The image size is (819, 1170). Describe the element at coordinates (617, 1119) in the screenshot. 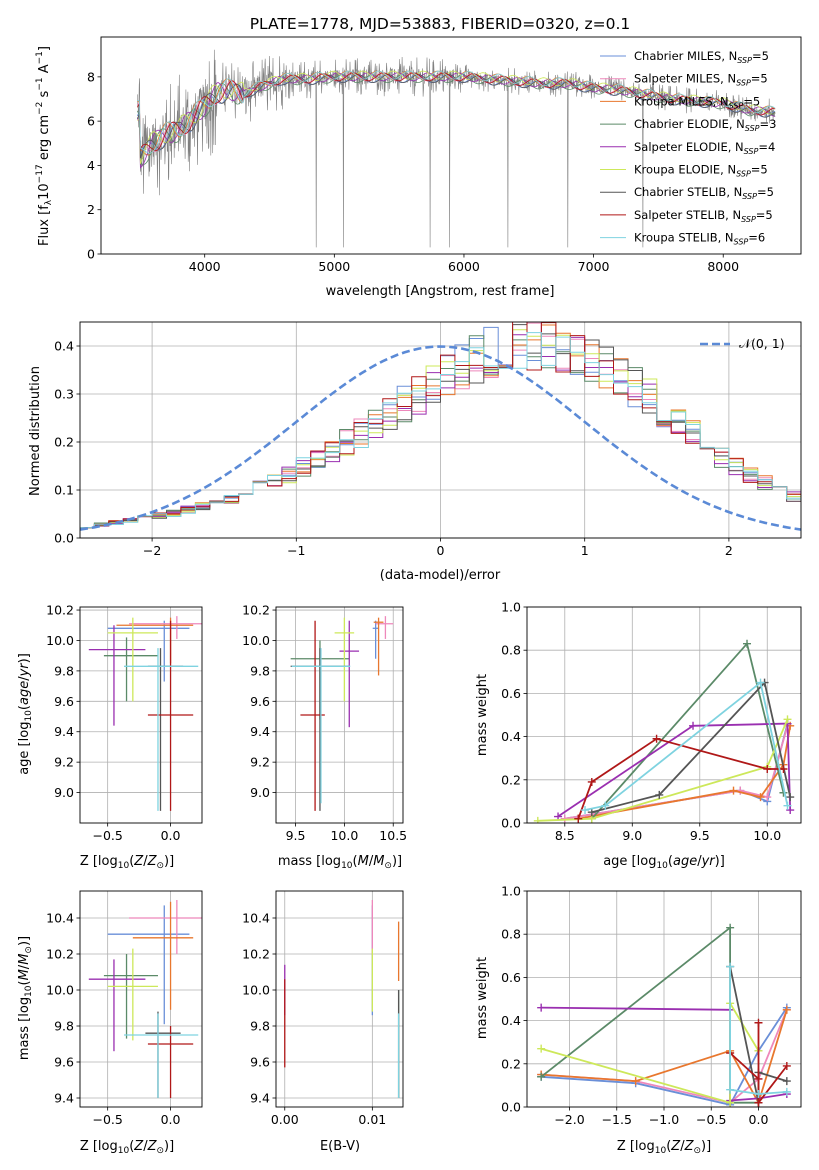

I see `x-tick-label: −1.5` at that location.